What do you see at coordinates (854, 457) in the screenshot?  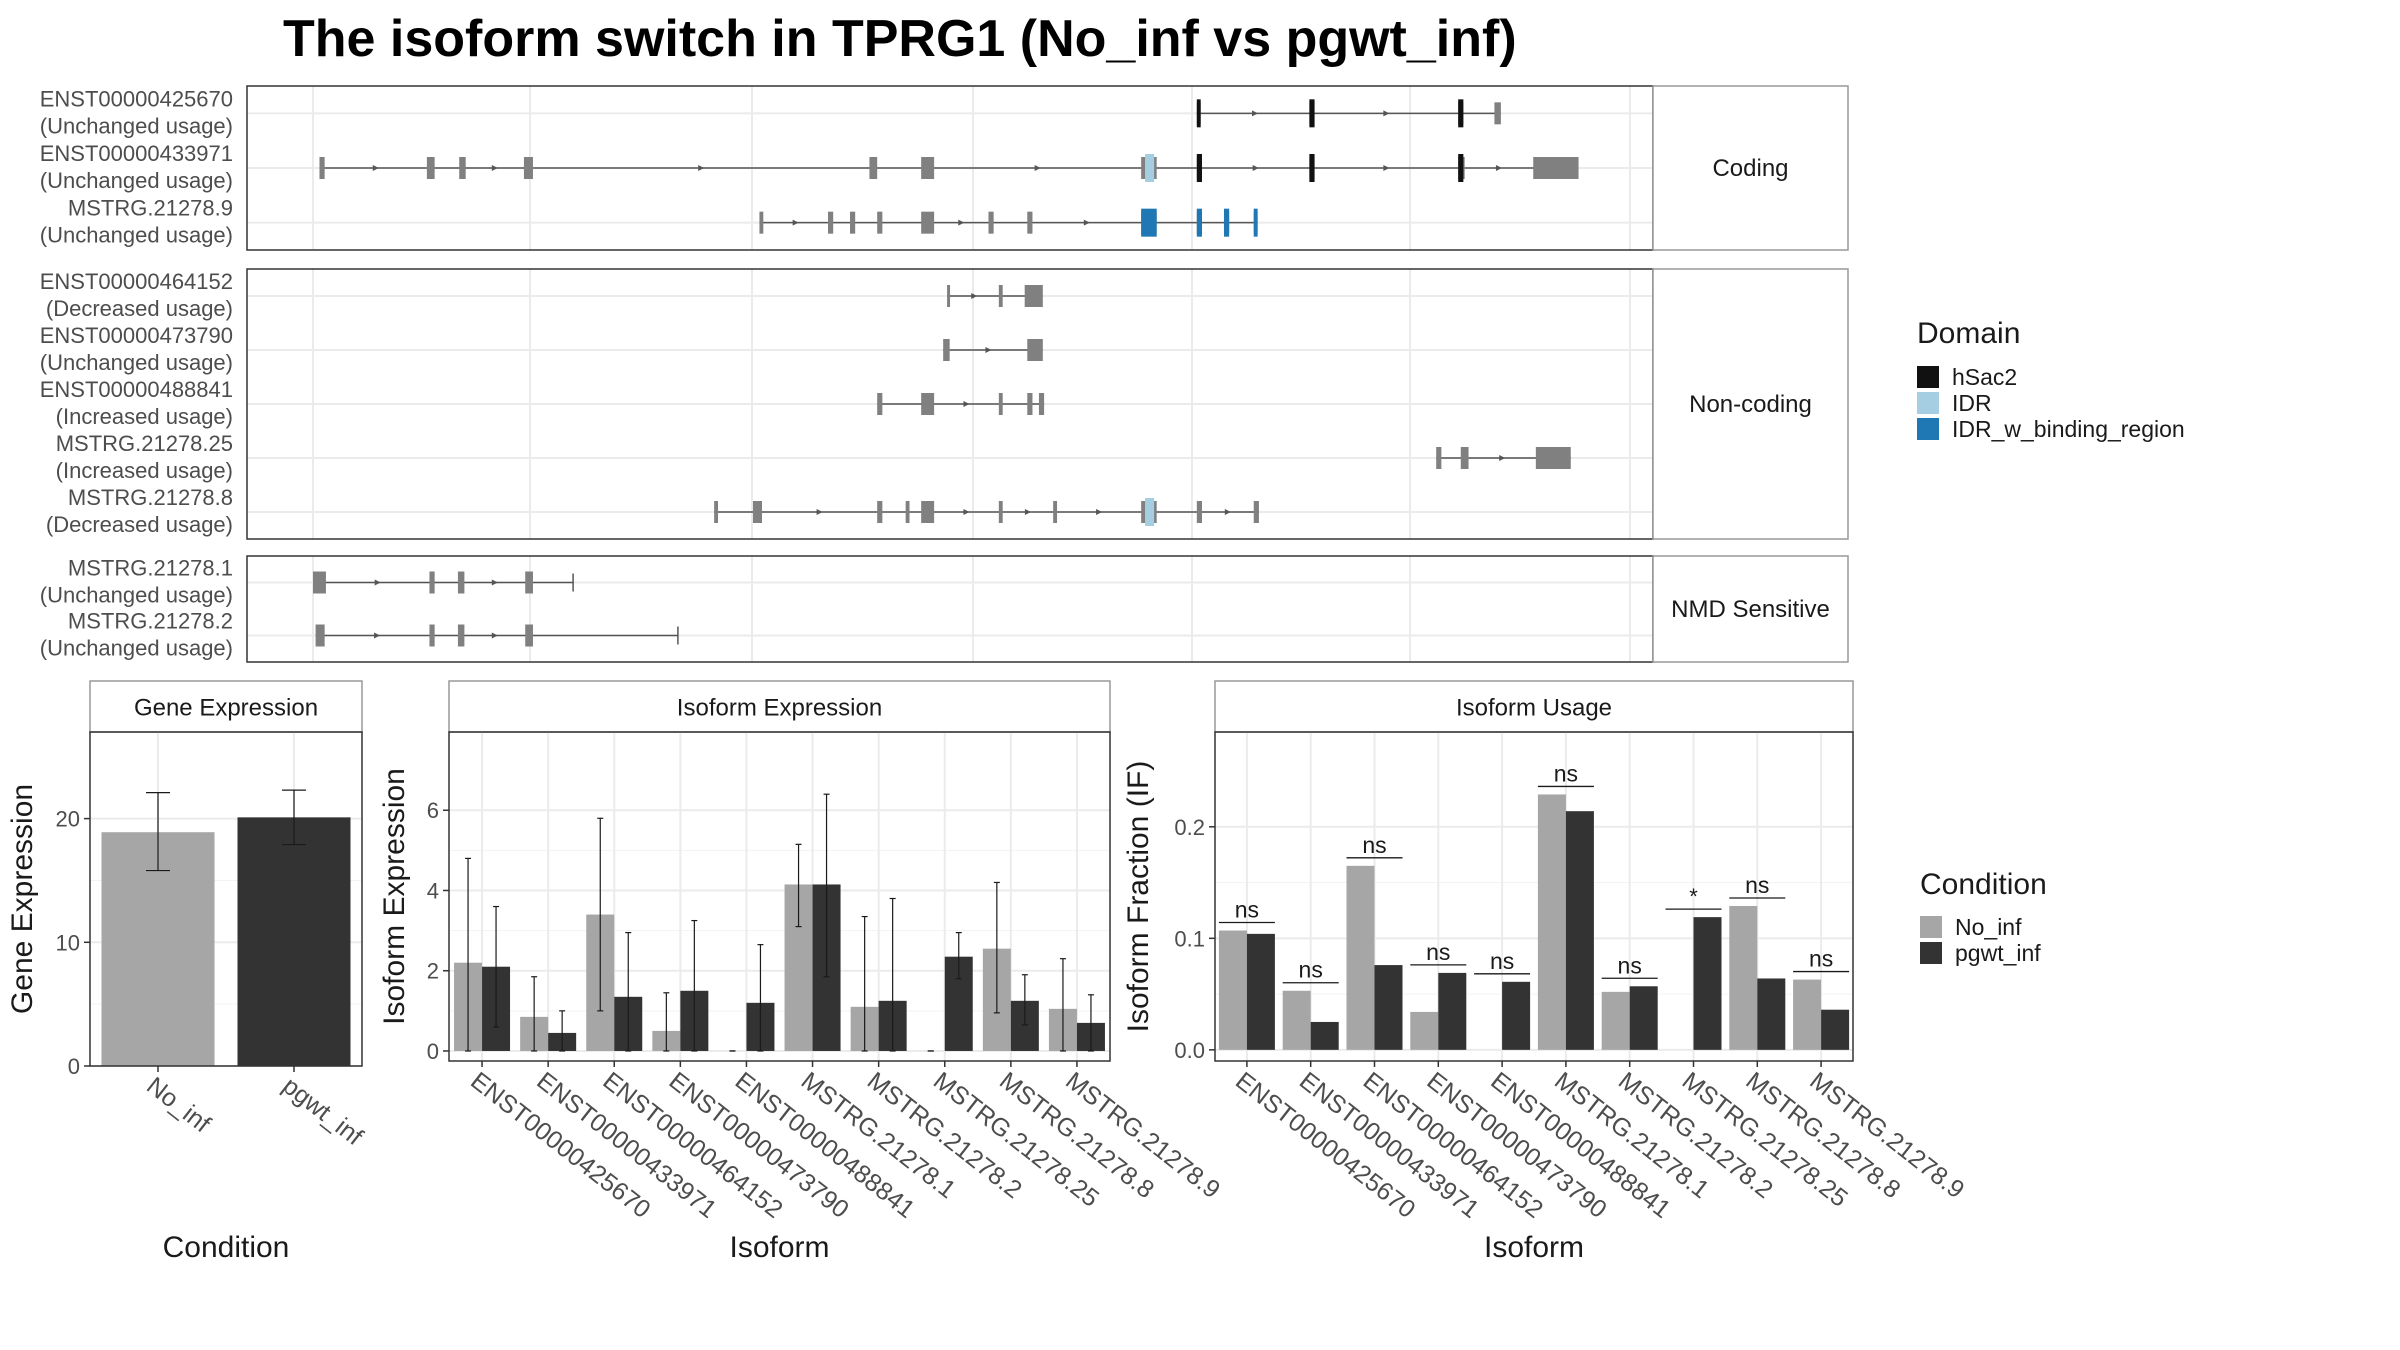 I see `transcript-row: MSTRG.21278.25(Increased usage)` at bounding box center [854, 457].